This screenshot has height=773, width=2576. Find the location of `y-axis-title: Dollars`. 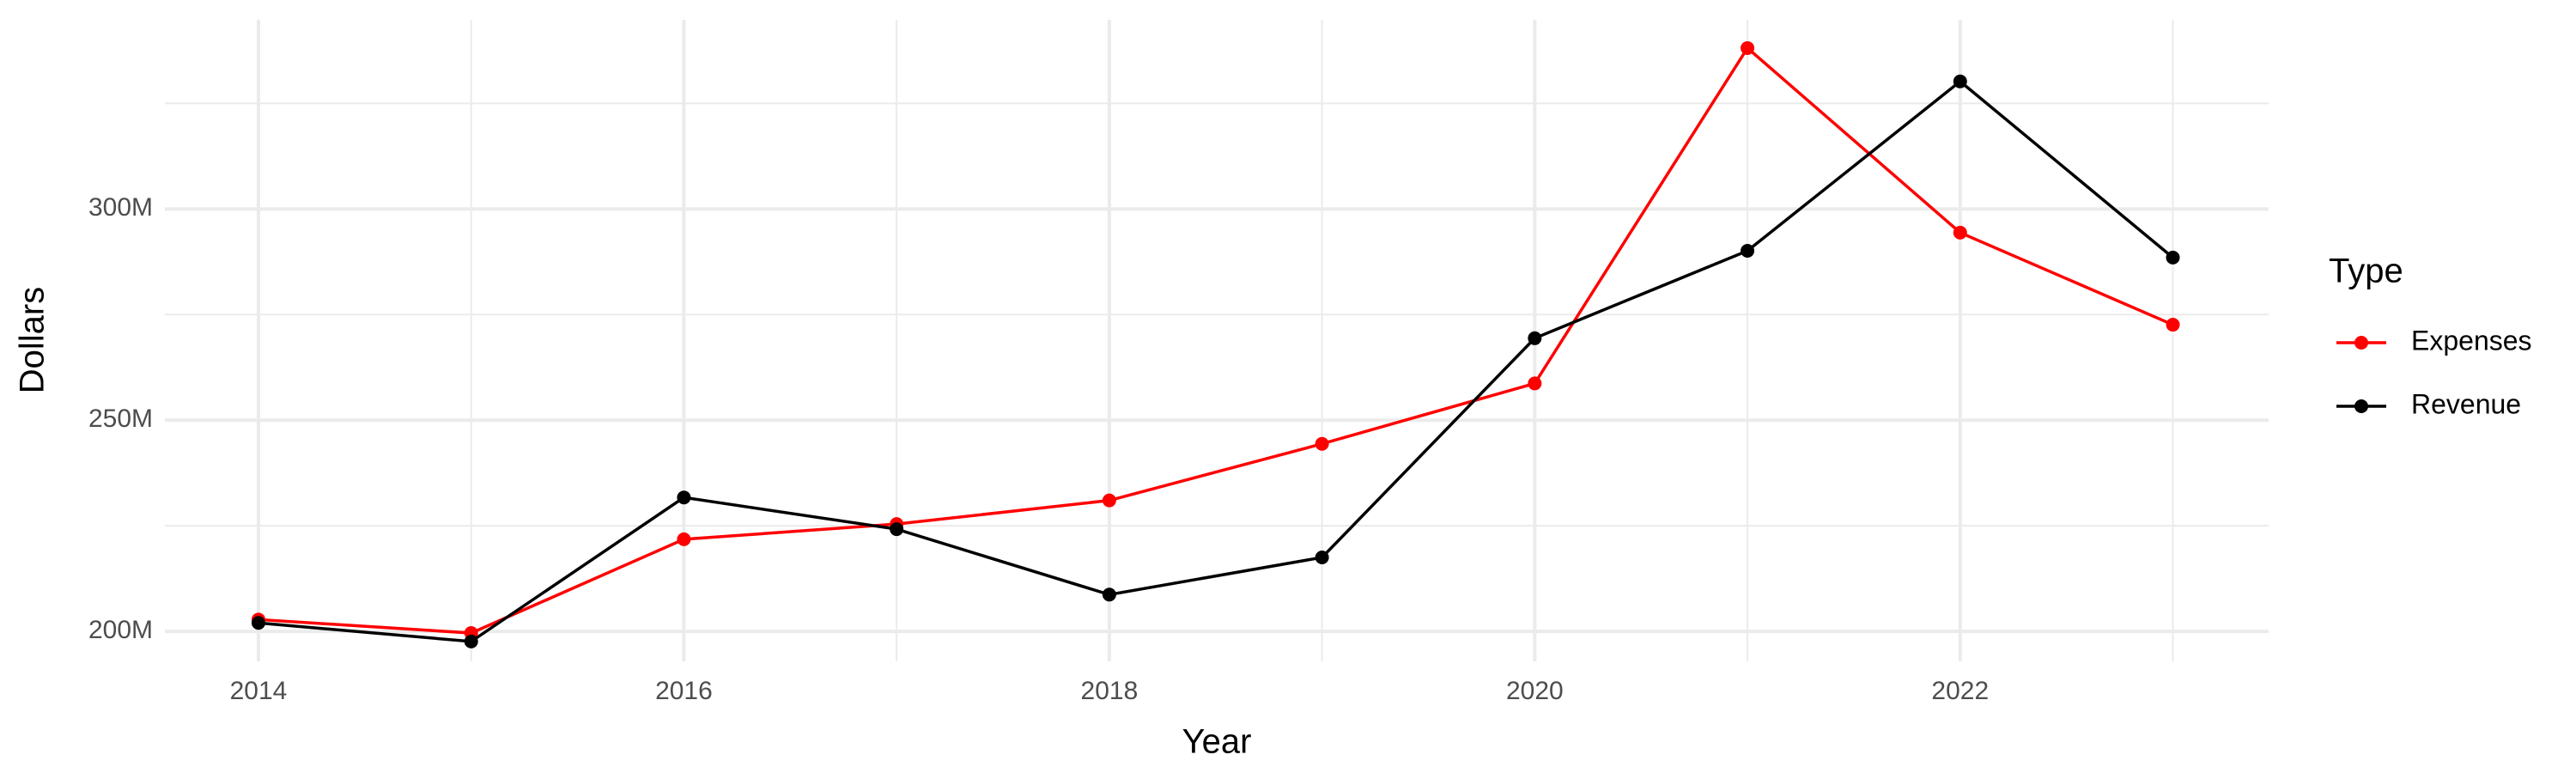

y-axis-title: Dollars is located at coordinates (33, 340).